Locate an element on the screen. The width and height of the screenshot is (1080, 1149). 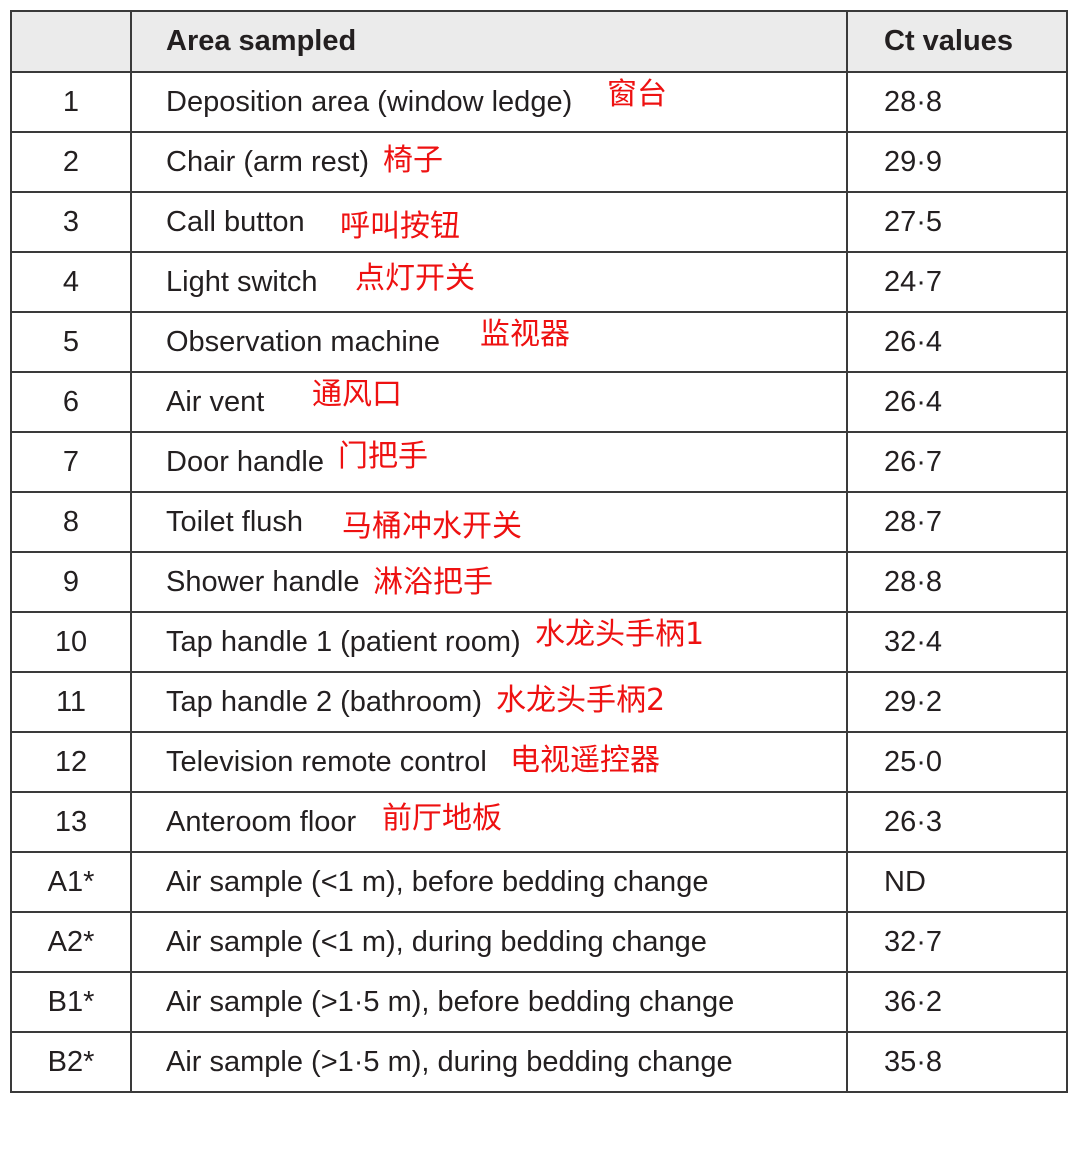
chinese-annotation: 马桶冲水开关 is located at coordinates (432, 526).